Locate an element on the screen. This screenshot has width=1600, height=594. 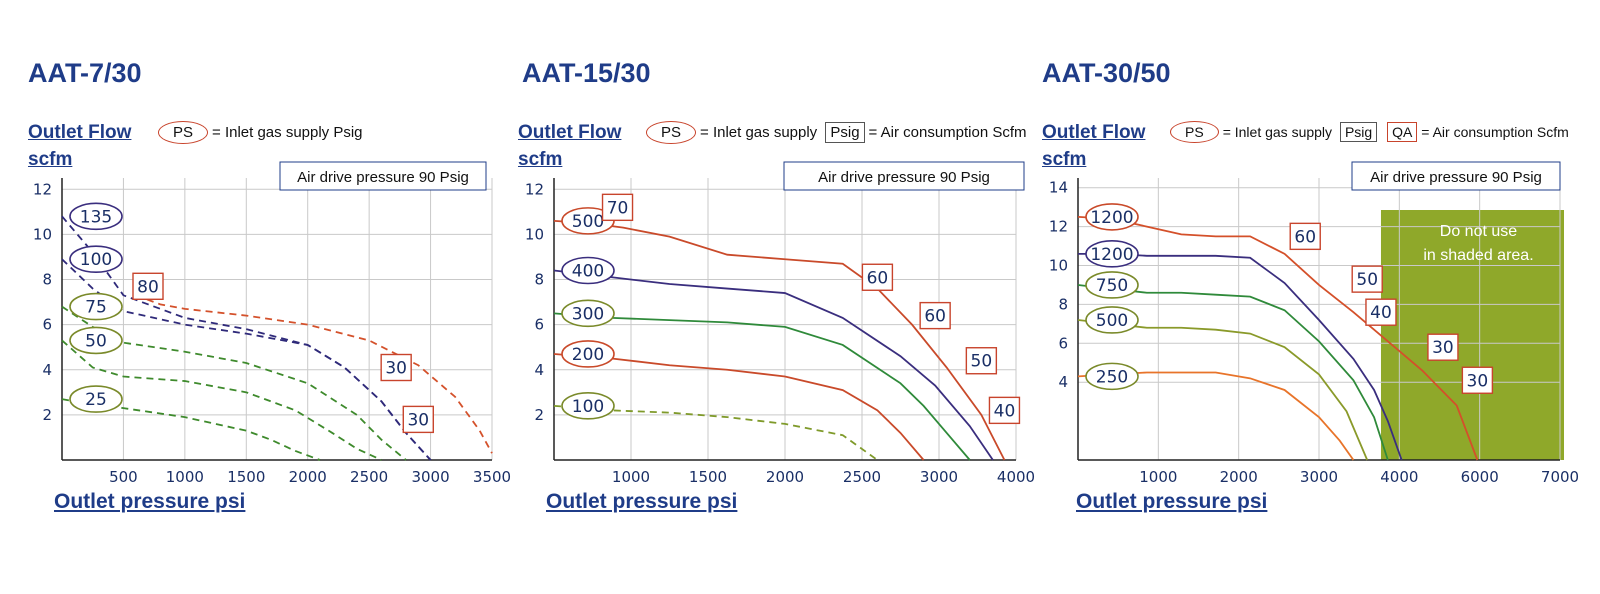
consumption-label: 50 is located at coordinates (982, 362).